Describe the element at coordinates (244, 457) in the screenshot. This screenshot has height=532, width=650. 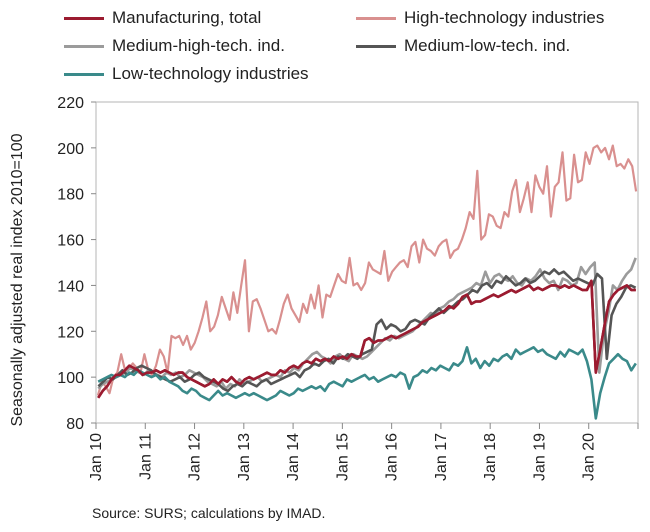
I see `x-tick-label: Jan 13` at that location.